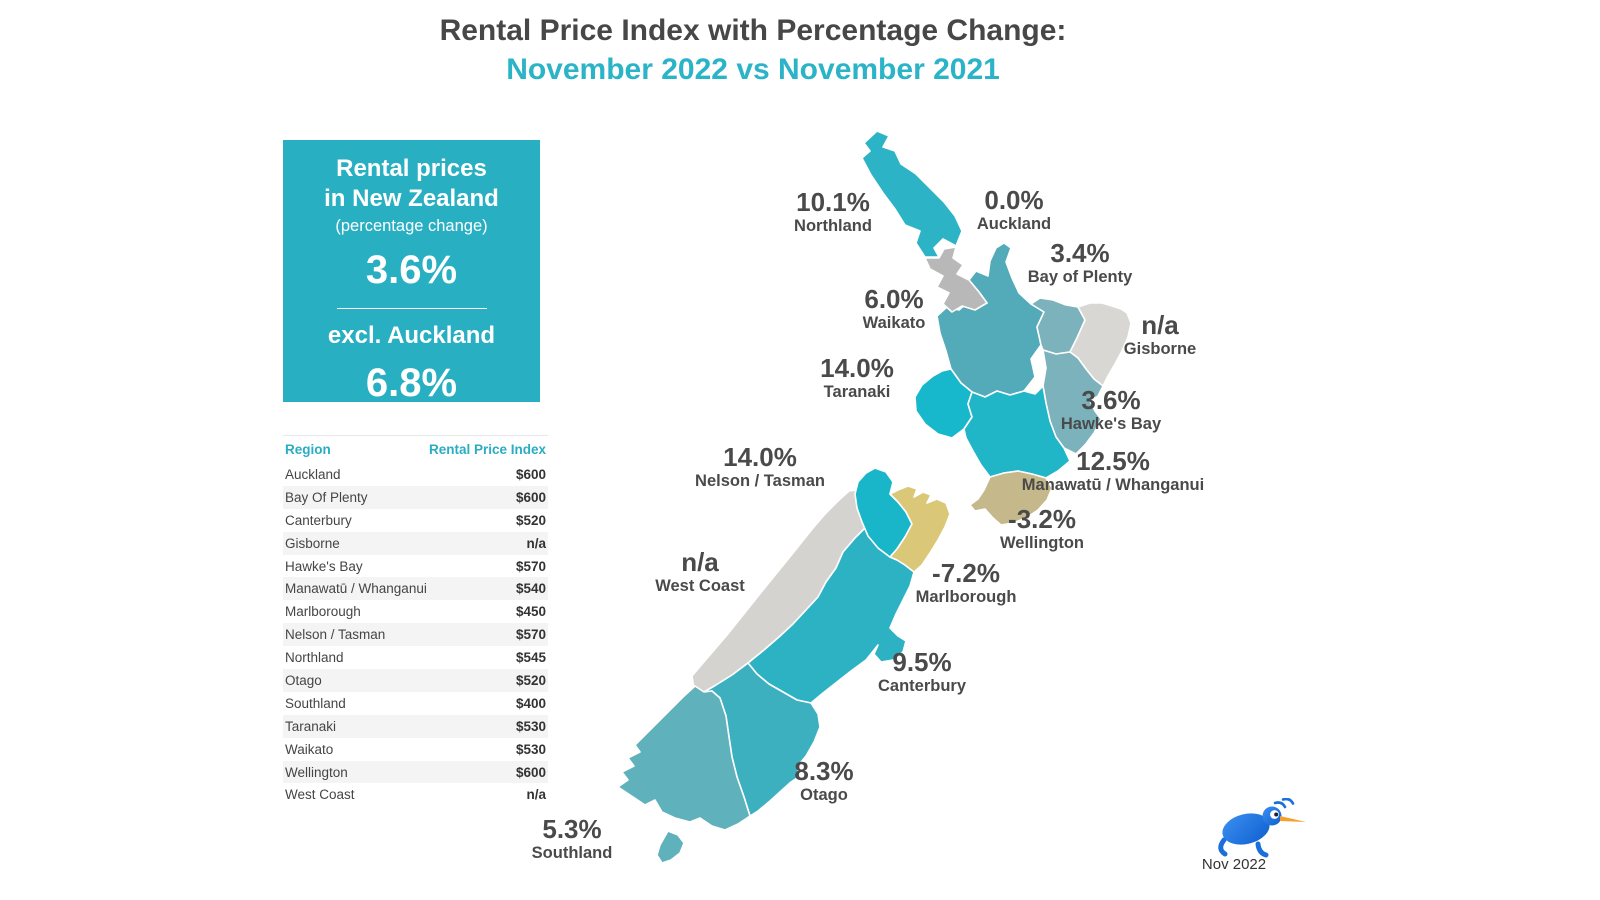 The height and width of the screenshot is (900, 1600). Describe the element at coordinates (415, 680) in the screenshot. I see `table-row: Otago $520` at that location.